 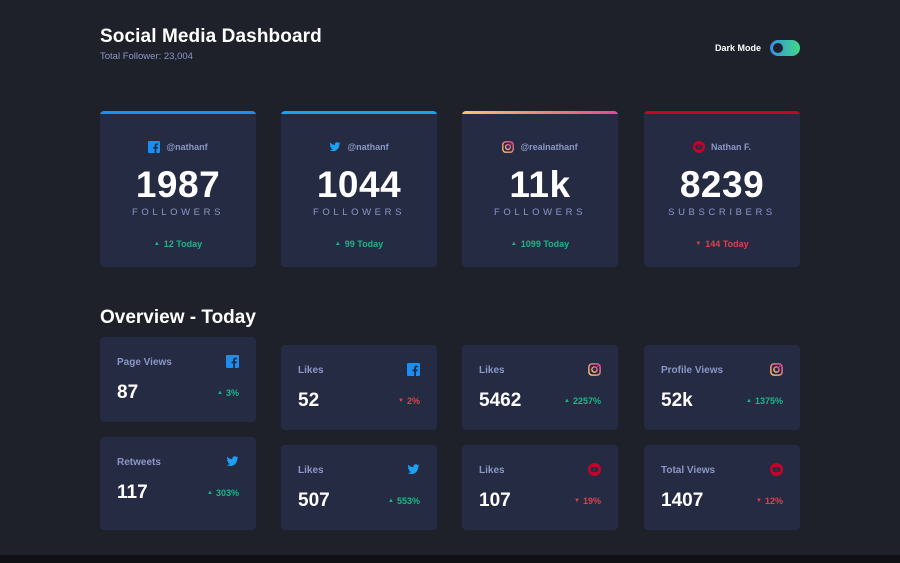 I want to click on overview-card-profile-views: Profile Views 52k ▲ 1375%, so click(x=722, y=387).